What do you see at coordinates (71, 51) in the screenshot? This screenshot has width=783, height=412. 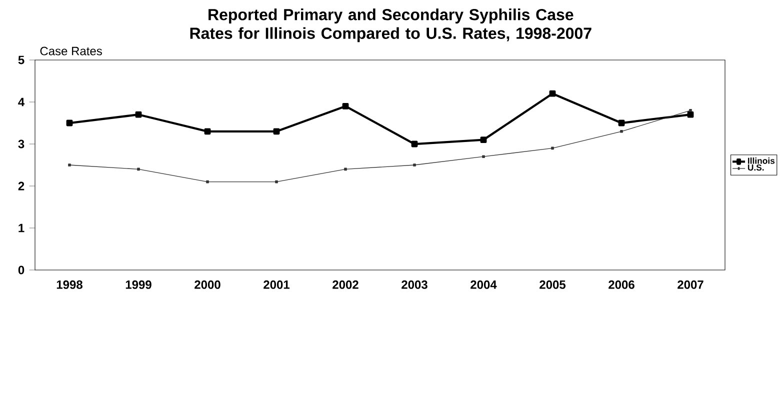 I see `y-axis-title: Case Rates` at bounding box center [71, 51].